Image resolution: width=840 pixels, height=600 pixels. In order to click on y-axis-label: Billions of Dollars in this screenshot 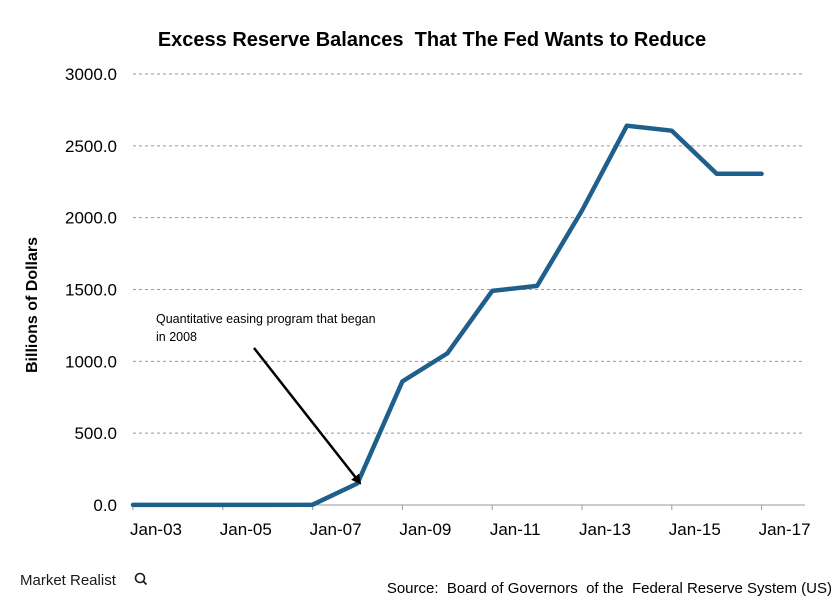, I will do `click(32, 305)`.